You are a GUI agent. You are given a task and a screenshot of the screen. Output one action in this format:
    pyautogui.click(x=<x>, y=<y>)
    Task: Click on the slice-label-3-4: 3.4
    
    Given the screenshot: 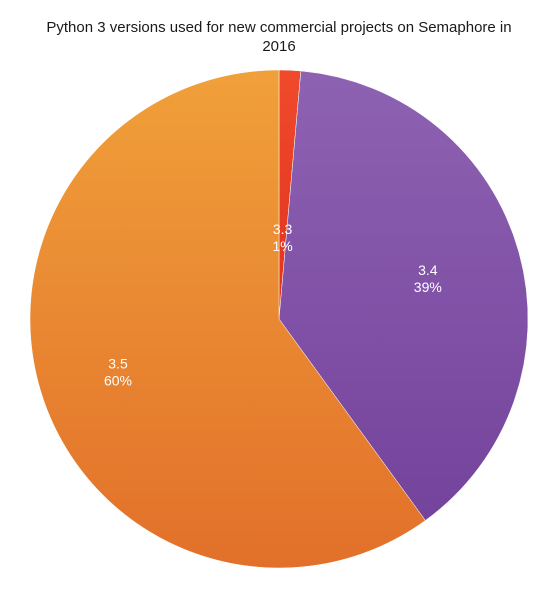 What is the action you would take?
    pyautogui.click(x=428, y=270)
    